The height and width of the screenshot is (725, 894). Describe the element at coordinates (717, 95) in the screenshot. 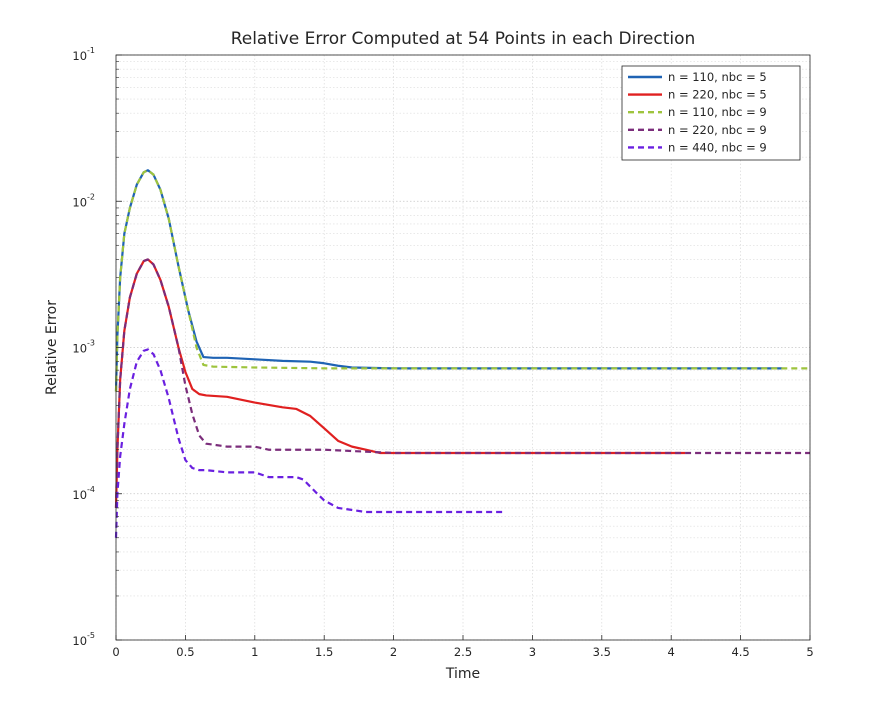

I see `legend-label-2: n = 220, nbc = 5` at that location.